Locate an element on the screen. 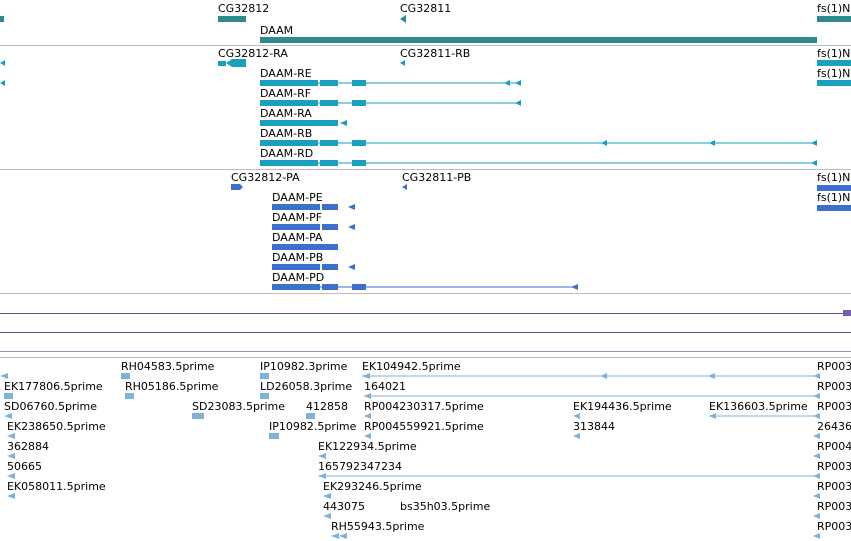  est-label: IP10982.3prime is located at coordinates (304, 366).